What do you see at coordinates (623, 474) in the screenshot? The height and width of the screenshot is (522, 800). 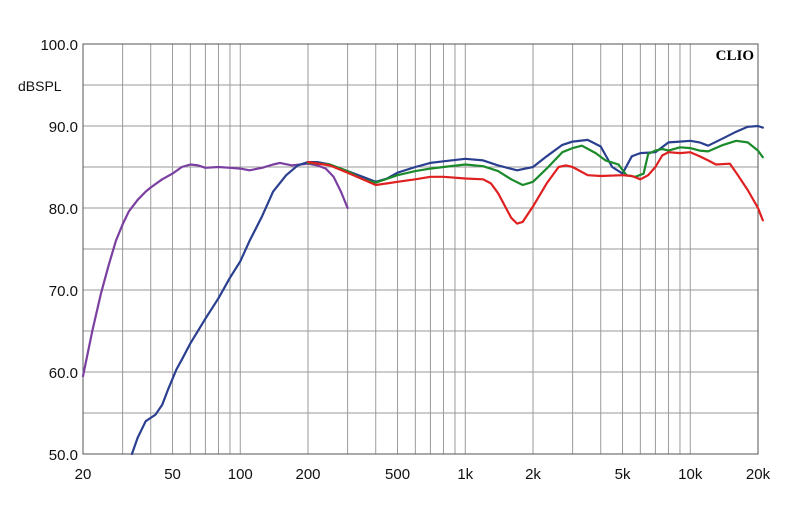 I see `x-tick-label: 5k` at bounding box center [623, 474].